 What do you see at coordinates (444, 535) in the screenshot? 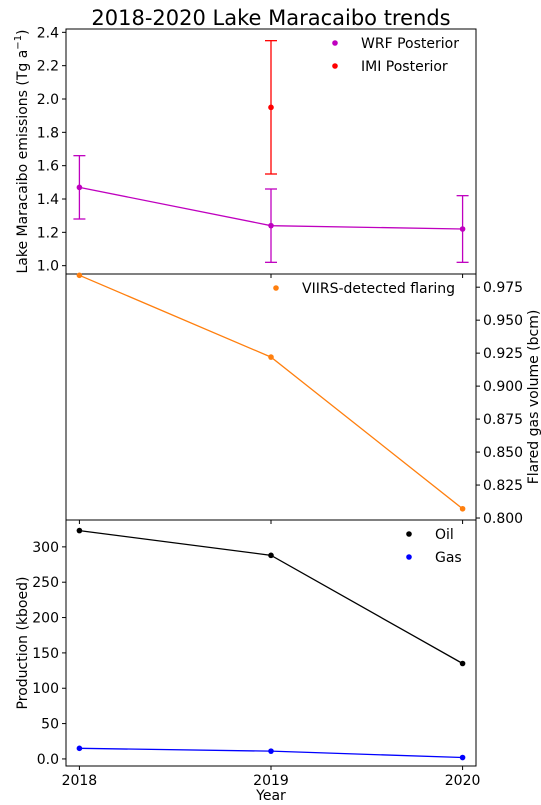
I see `legend-label: Oil` at bounding box center [444, 535].